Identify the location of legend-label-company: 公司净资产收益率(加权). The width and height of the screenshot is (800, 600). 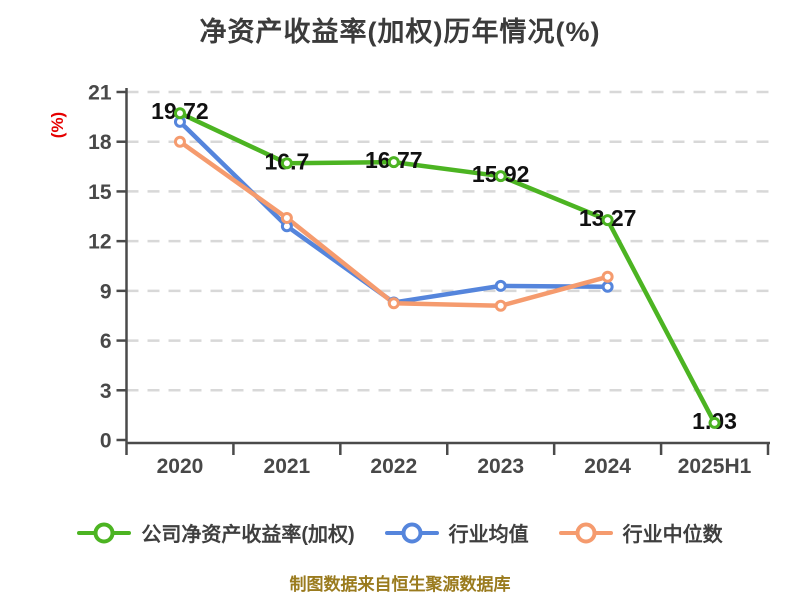
(248, 535).